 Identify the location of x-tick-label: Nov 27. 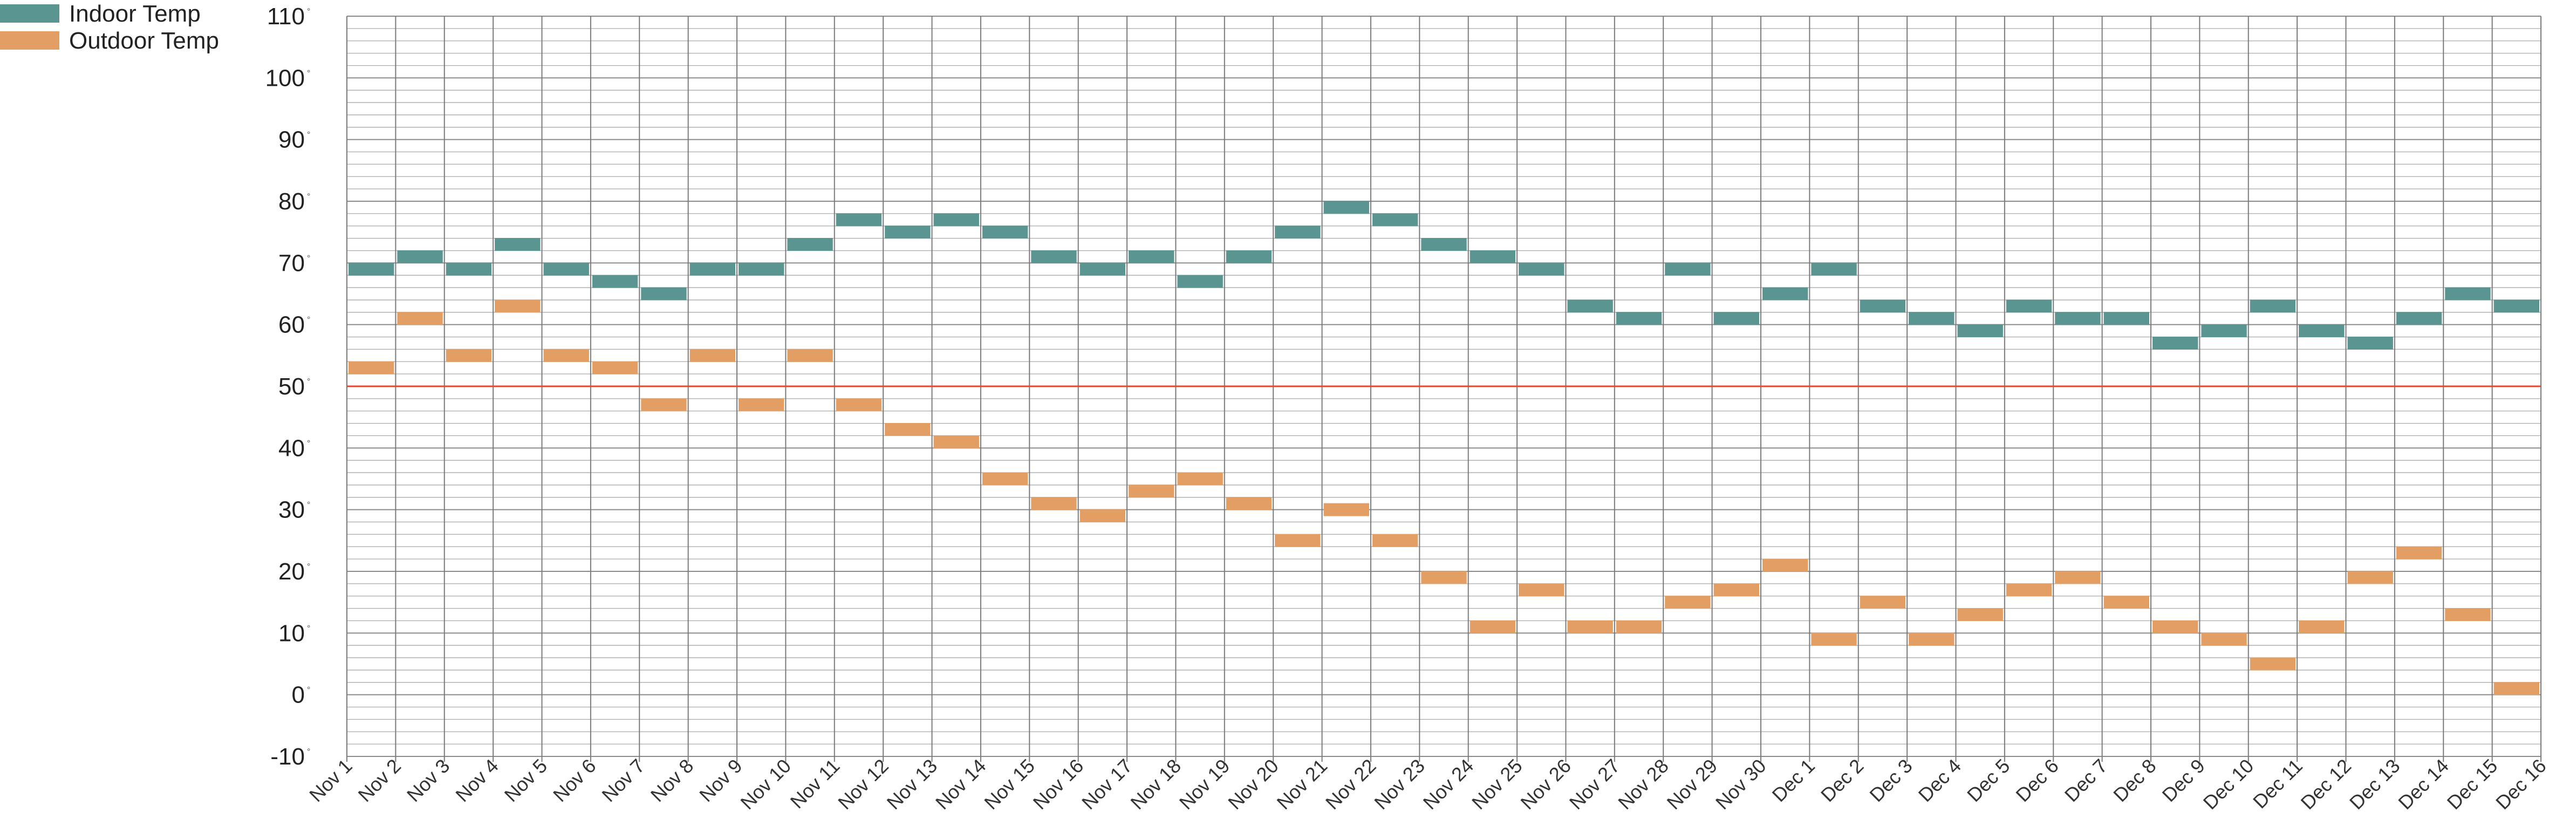
(1594, 784).